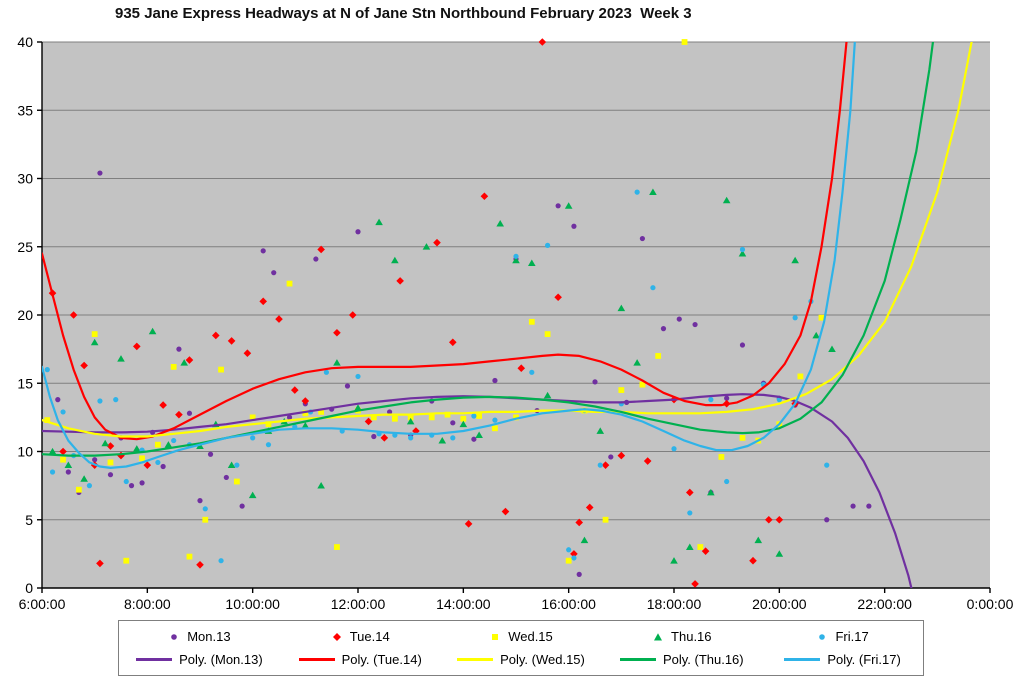  What do you see at coordinates (209, 636) in the screenshot?
I see `legend-label: Mon.13` at bounding box center [209, 636].